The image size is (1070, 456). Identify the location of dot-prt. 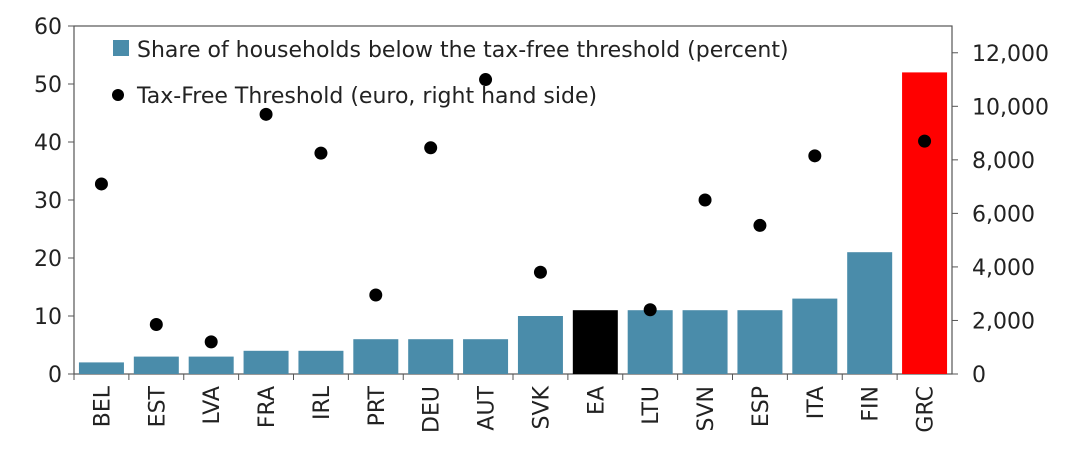
(376, 295).